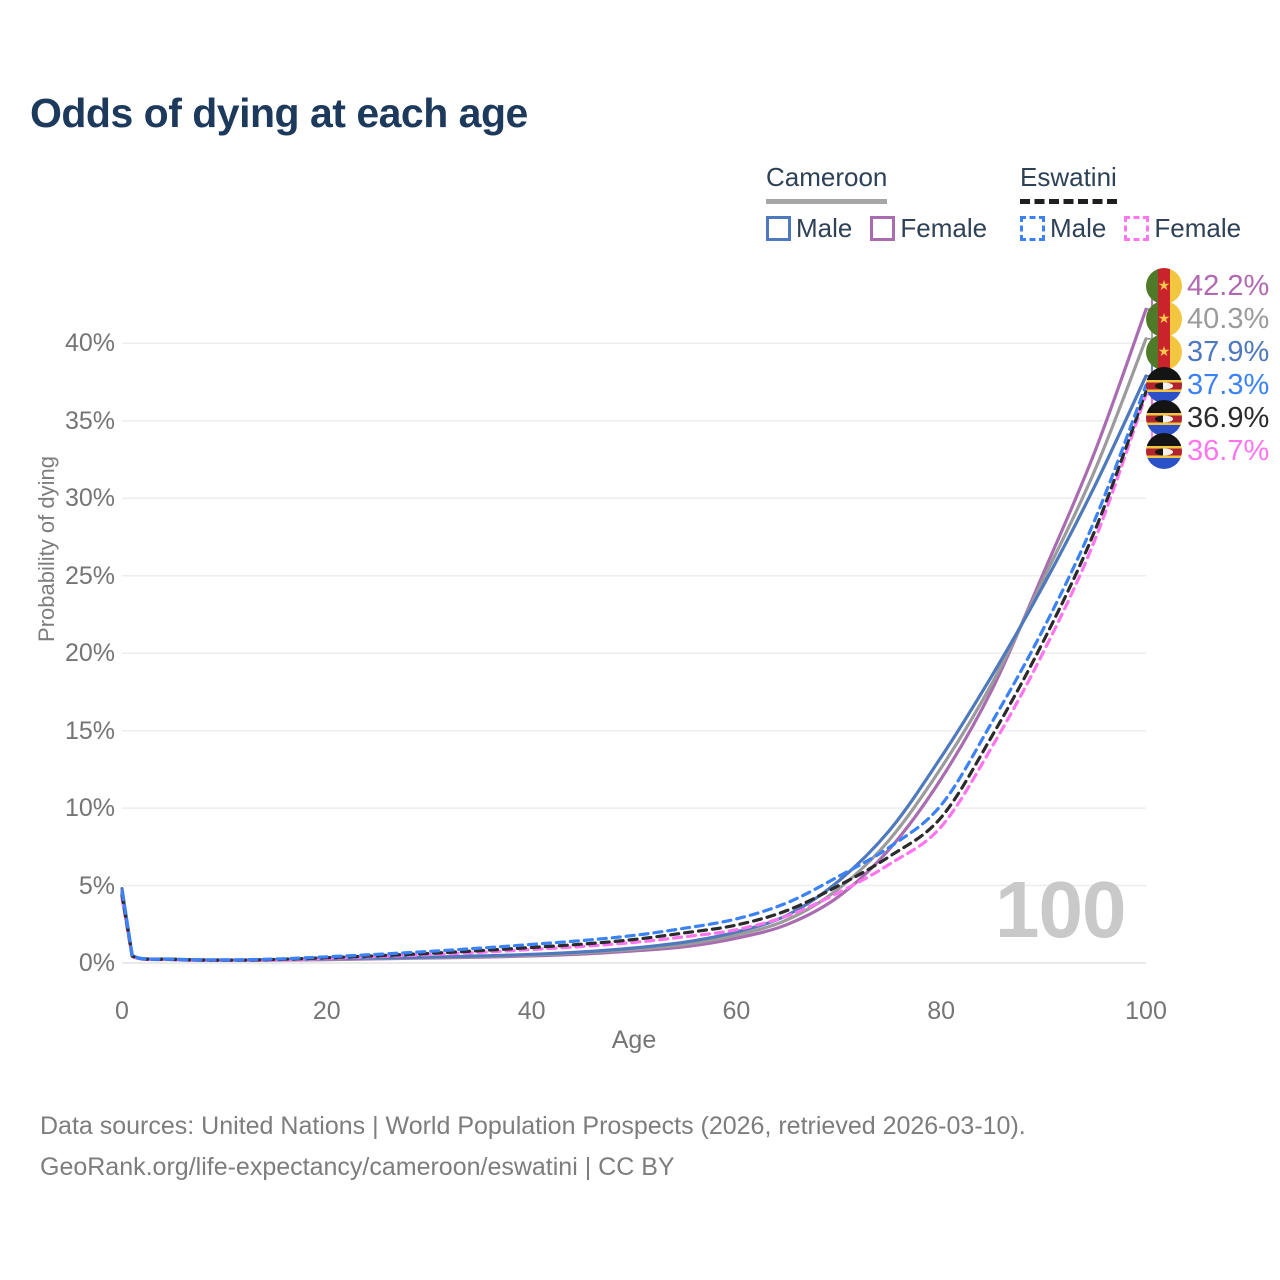  What do you see at coordinates (1228, 318) in the screenshot?
I see `end-label-value: 40.3%` at bounding box center [1228, 318].